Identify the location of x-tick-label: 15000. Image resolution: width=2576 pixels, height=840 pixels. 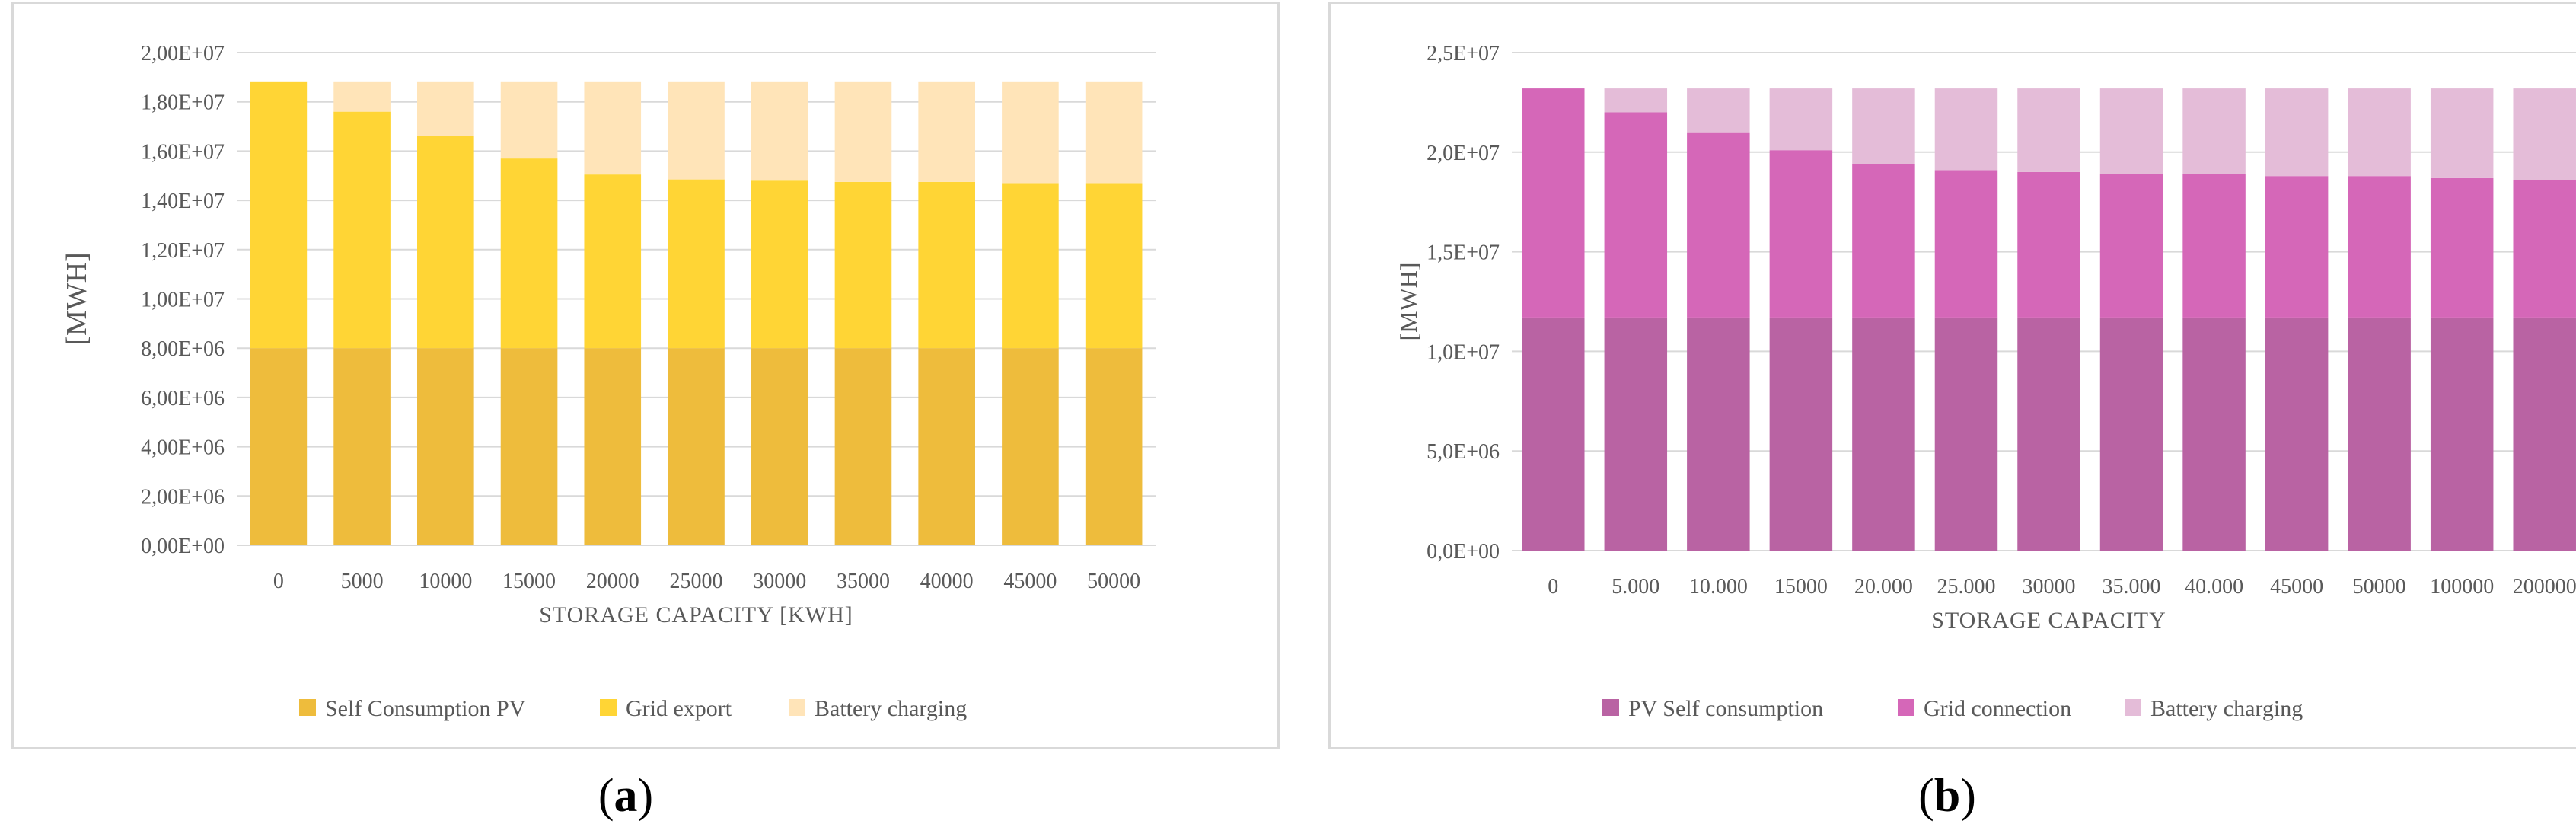
(529, 581).